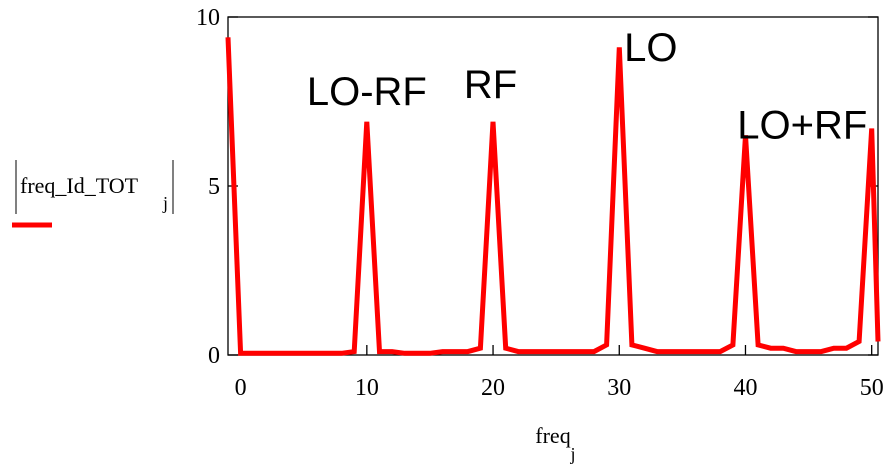 The image size is (884, 465). Describe the element at coordinates (552, 435) in the screenshot. I see `x-axis-label: freq` at that location.